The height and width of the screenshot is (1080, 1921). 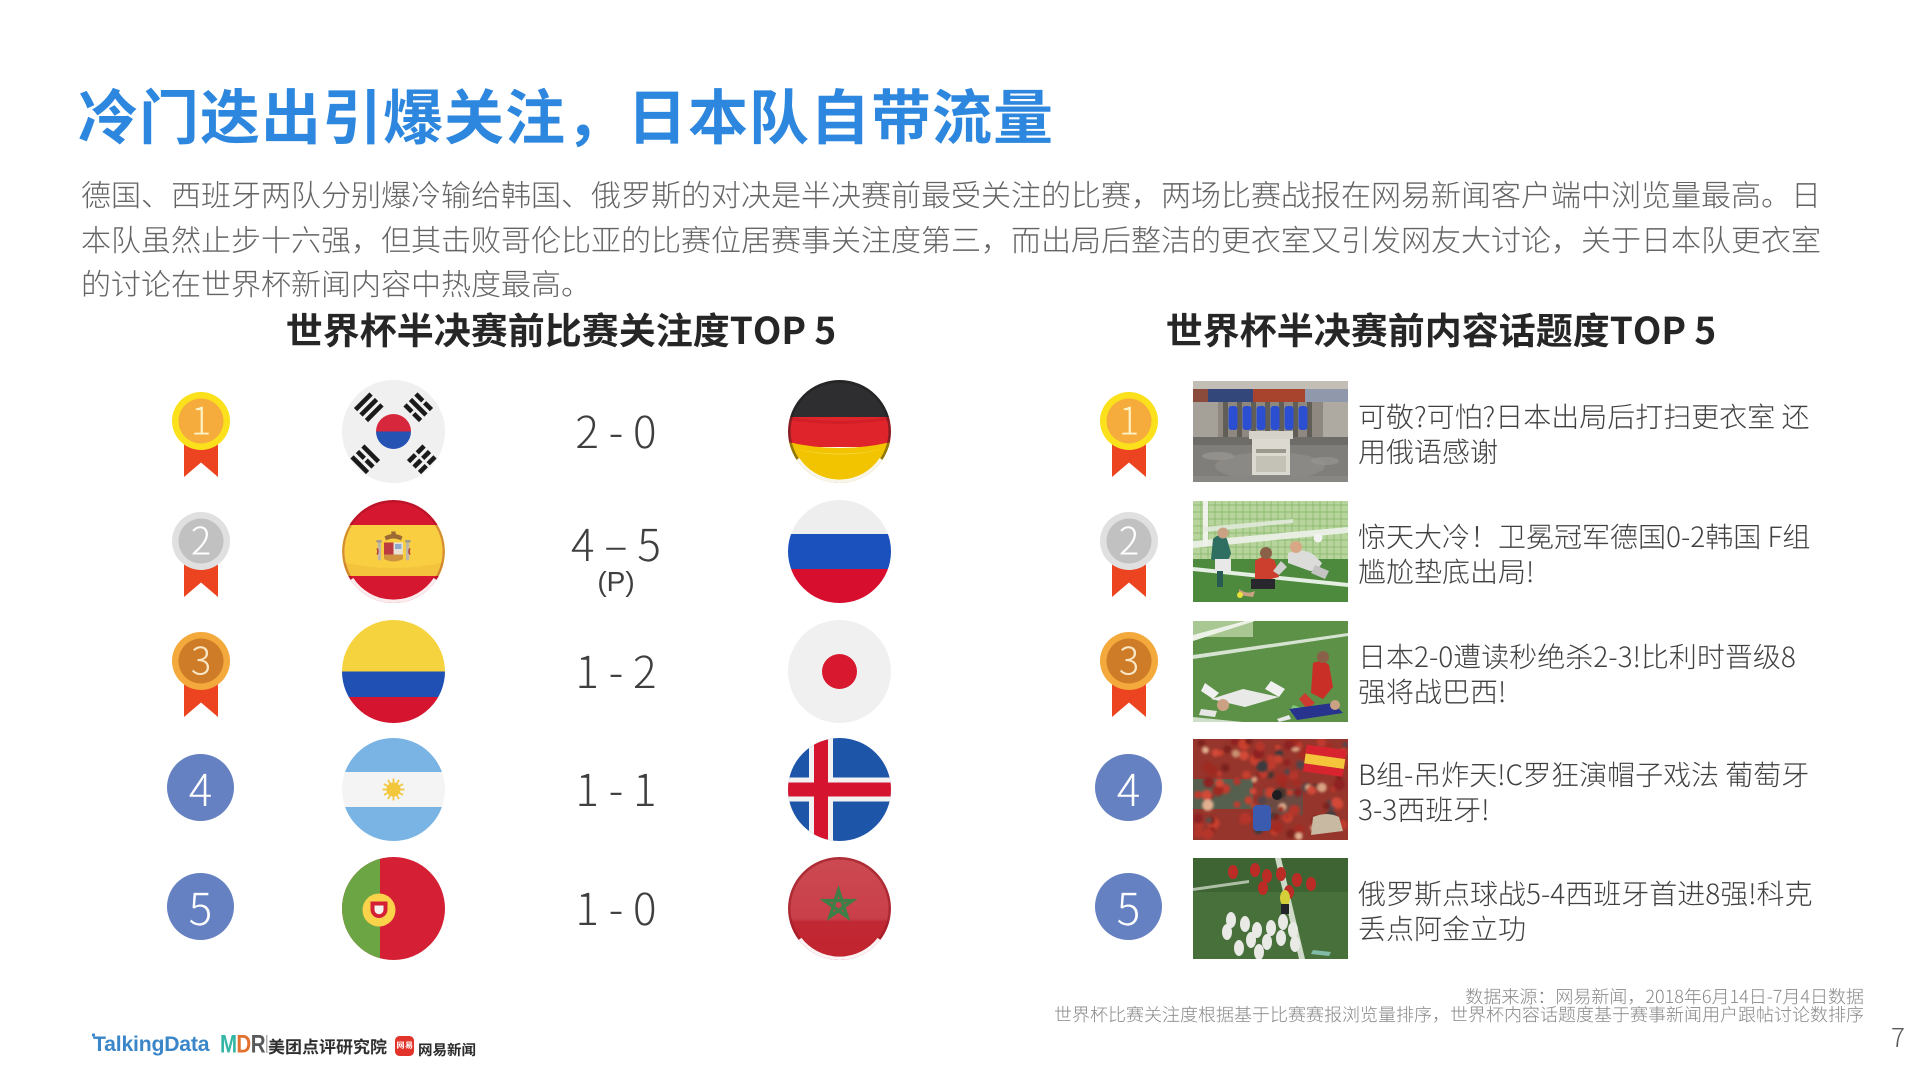 I want to click on svg-text: M, so click(x=228, y=1044).